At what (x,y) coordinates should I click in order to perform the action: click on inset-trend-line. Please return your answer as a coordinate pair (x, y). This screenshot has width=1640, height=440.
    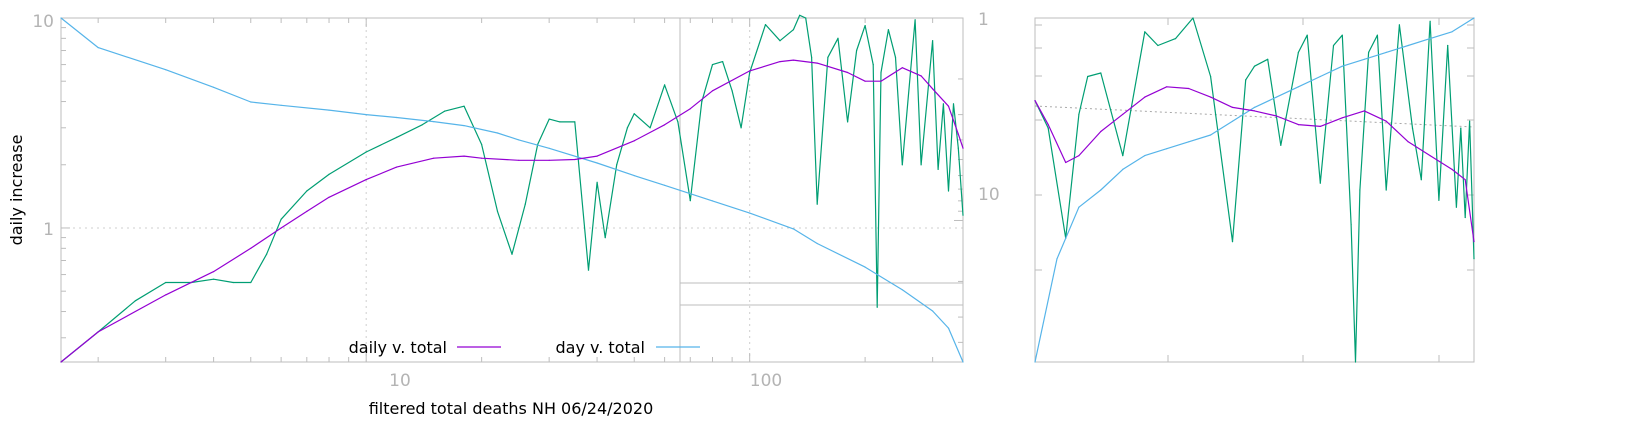
    Looking at the image, I should click on (1254, 116).